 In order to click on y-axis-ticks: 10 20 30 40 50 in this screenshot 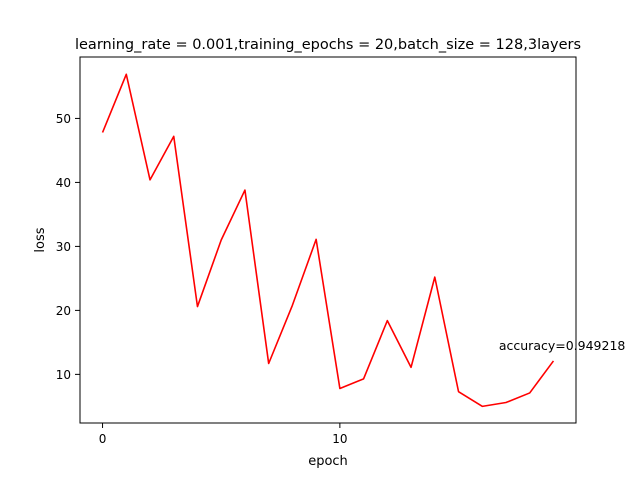, I will do `click(68, 247)`.